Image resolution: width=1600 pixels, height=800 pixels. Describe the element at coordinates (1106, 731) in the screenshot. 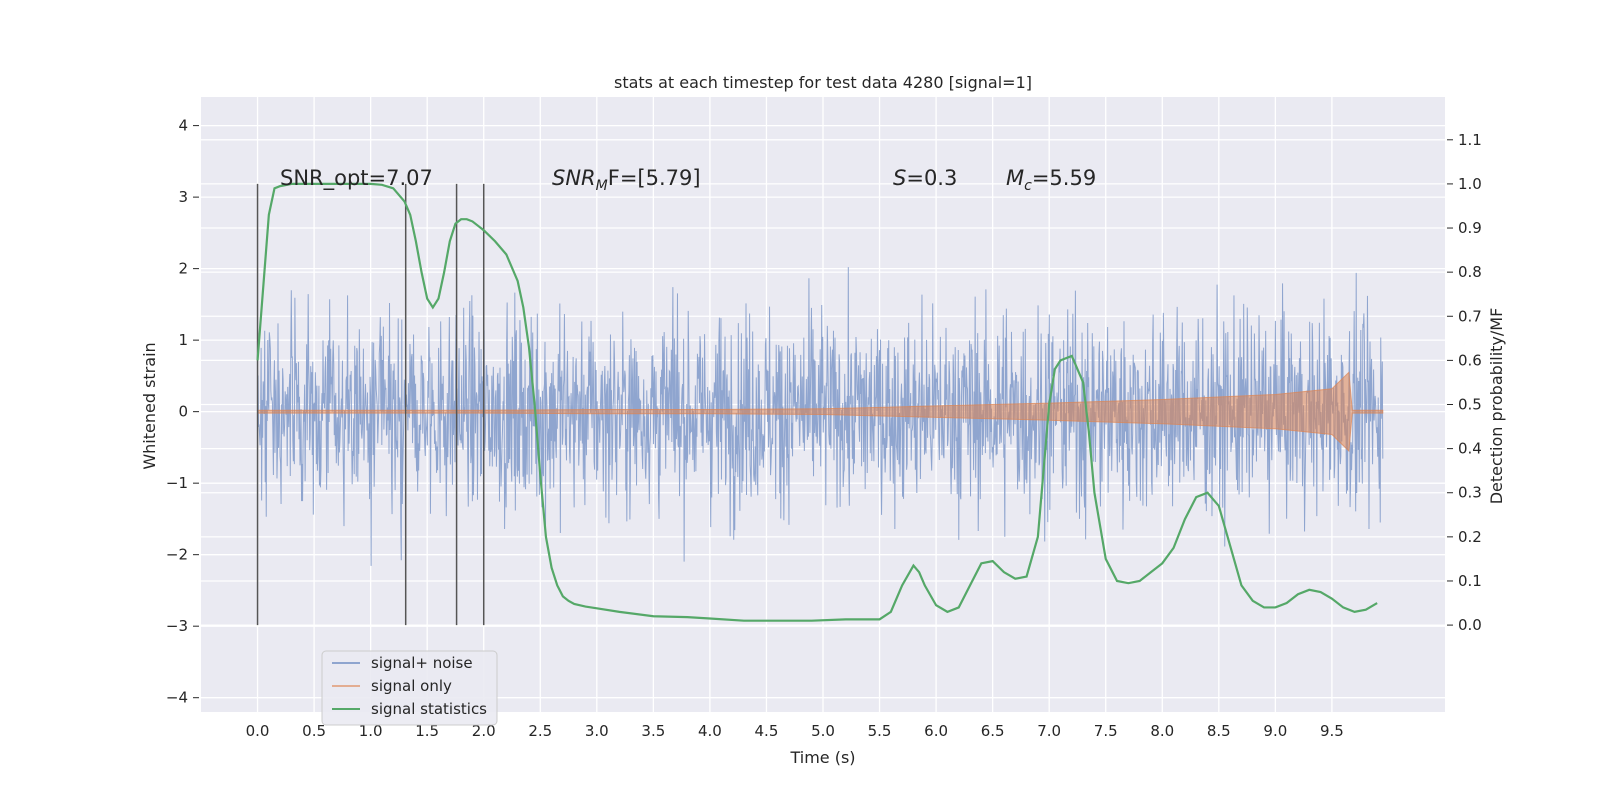

I see `x-tick-label: 7.5` at that location.